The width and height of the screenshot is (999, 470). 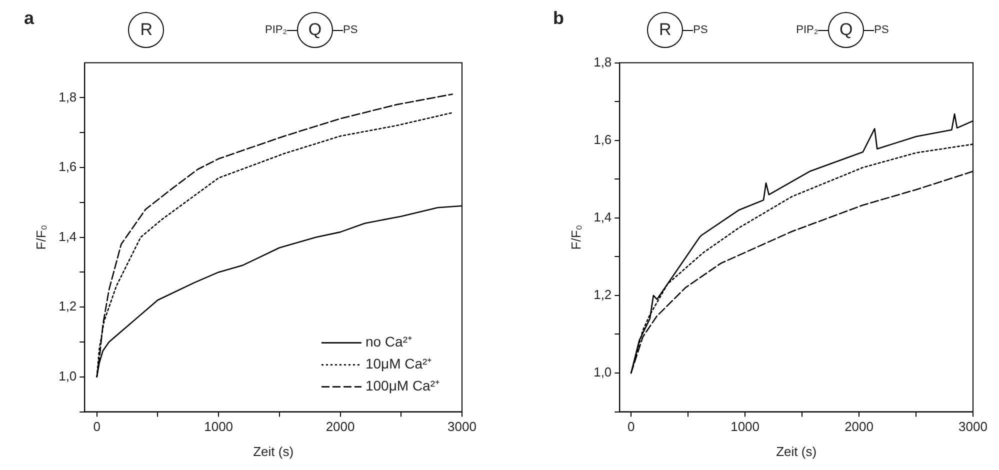 I want to click on legend-label: 100μM Ca²⁺, so click(x=402, y=386).